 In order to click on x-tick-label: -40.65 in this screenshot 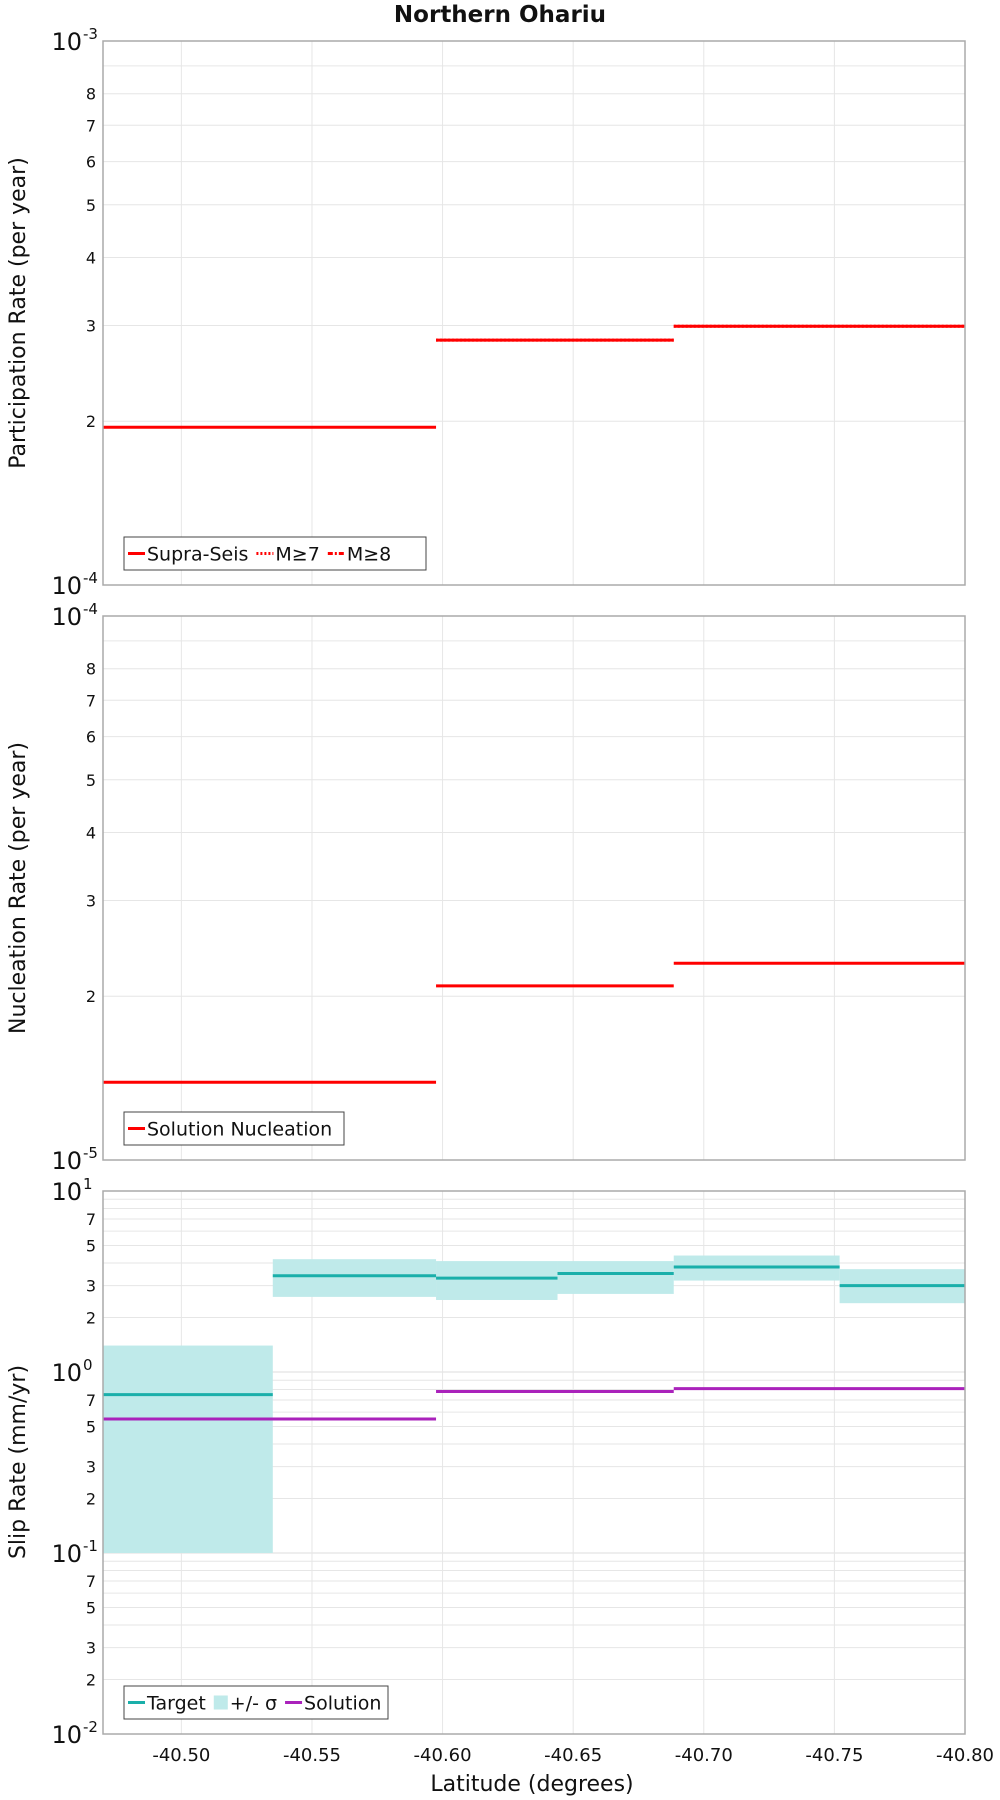, I will do `click(573, 1755)`.